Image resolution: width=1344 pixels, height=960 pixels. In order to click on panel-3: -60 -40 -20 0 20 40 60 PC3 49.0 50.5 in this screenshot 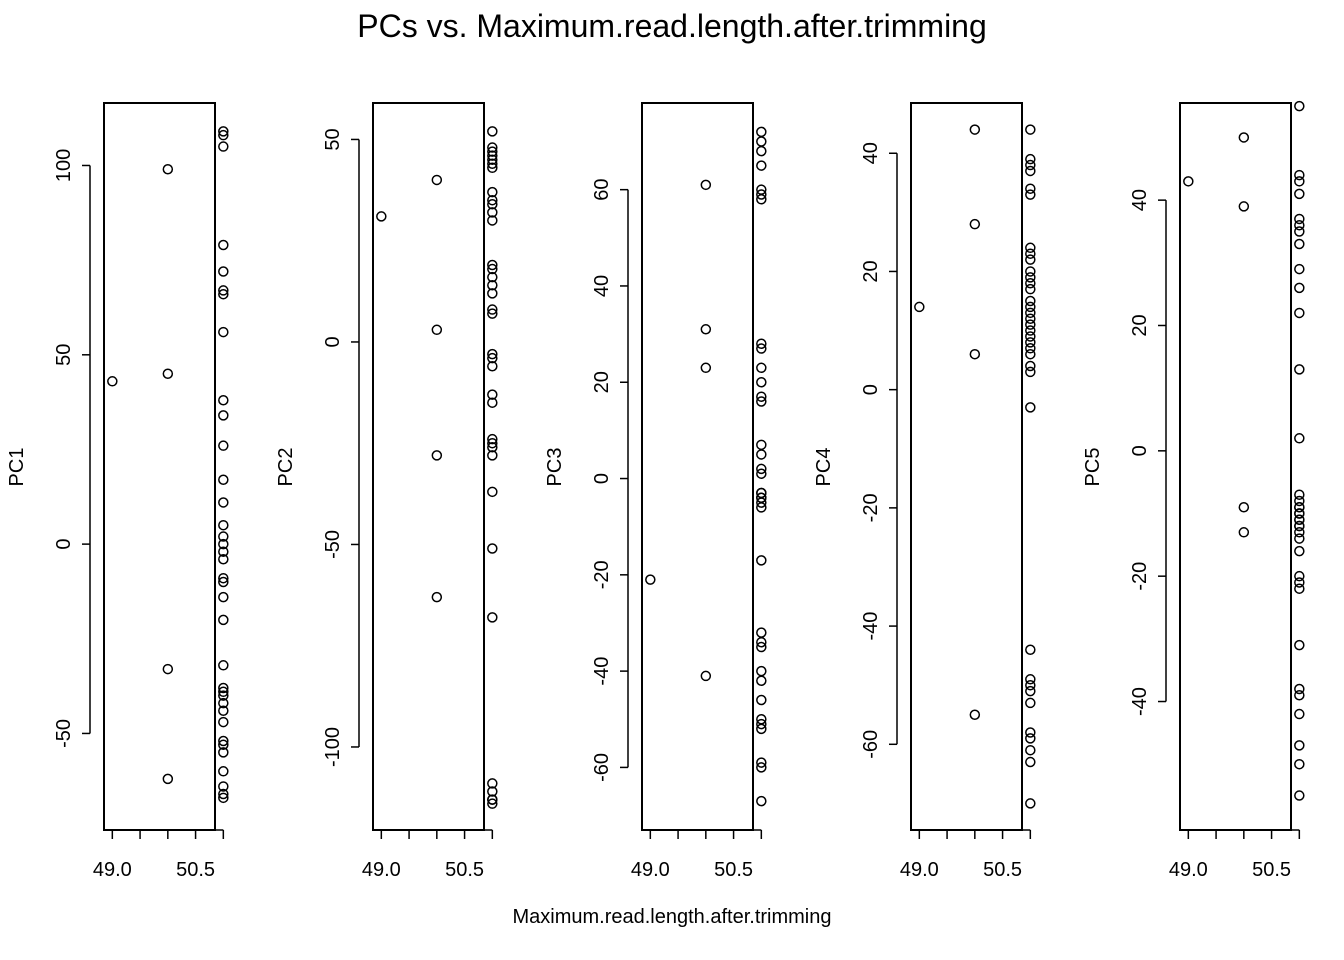, I will do `click(655, 491)`.